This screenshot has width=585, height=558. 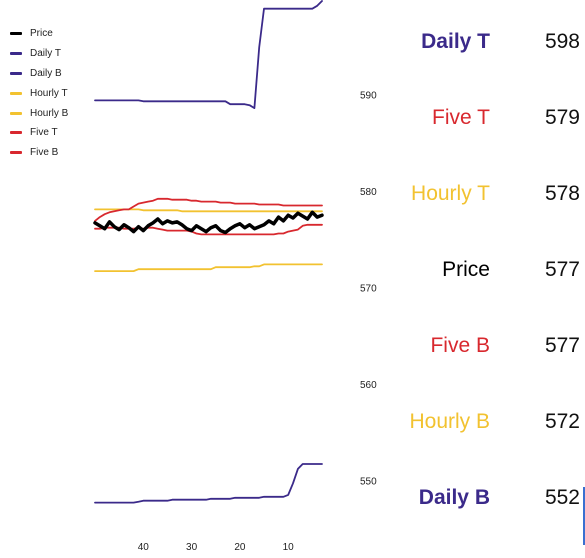 What do you see at coordinates (44, 153) in the screenshot?
I see `legend-label-five-b: Five B` at bounding box center [44, 153].